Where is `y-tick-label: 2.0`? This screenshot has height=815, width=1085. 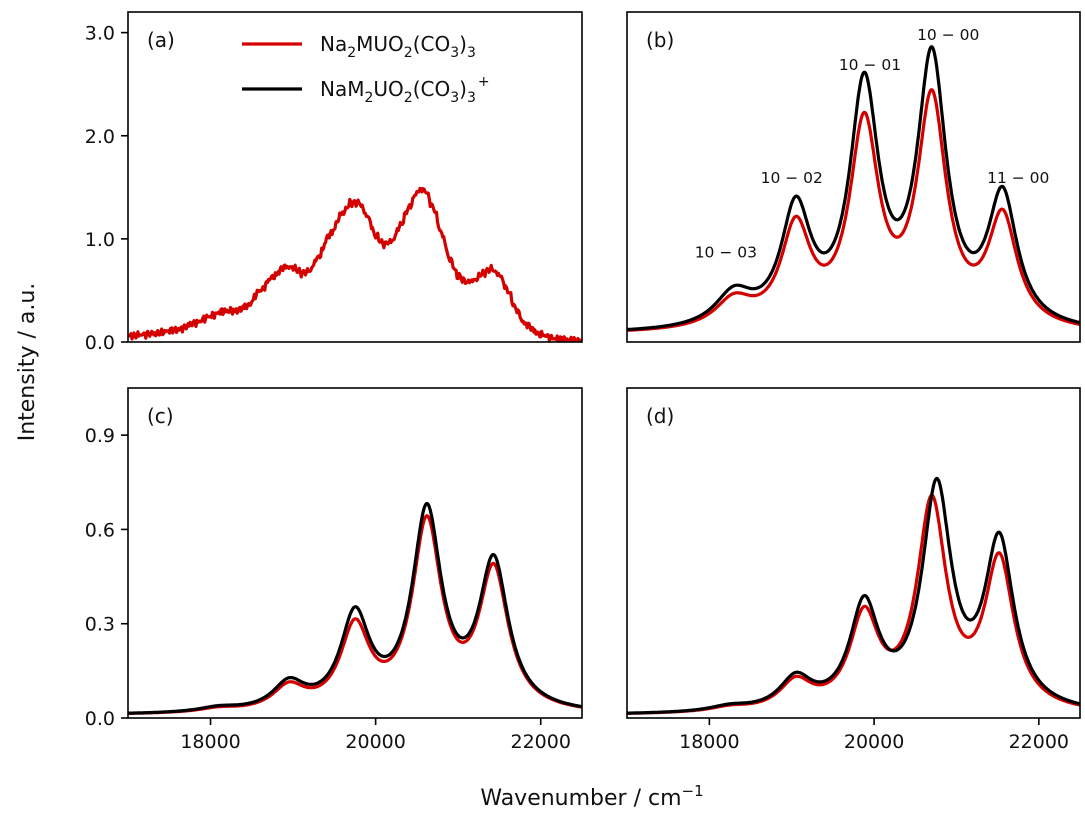
y-tick-label: 2.0 is located at coordinates (100, 137).